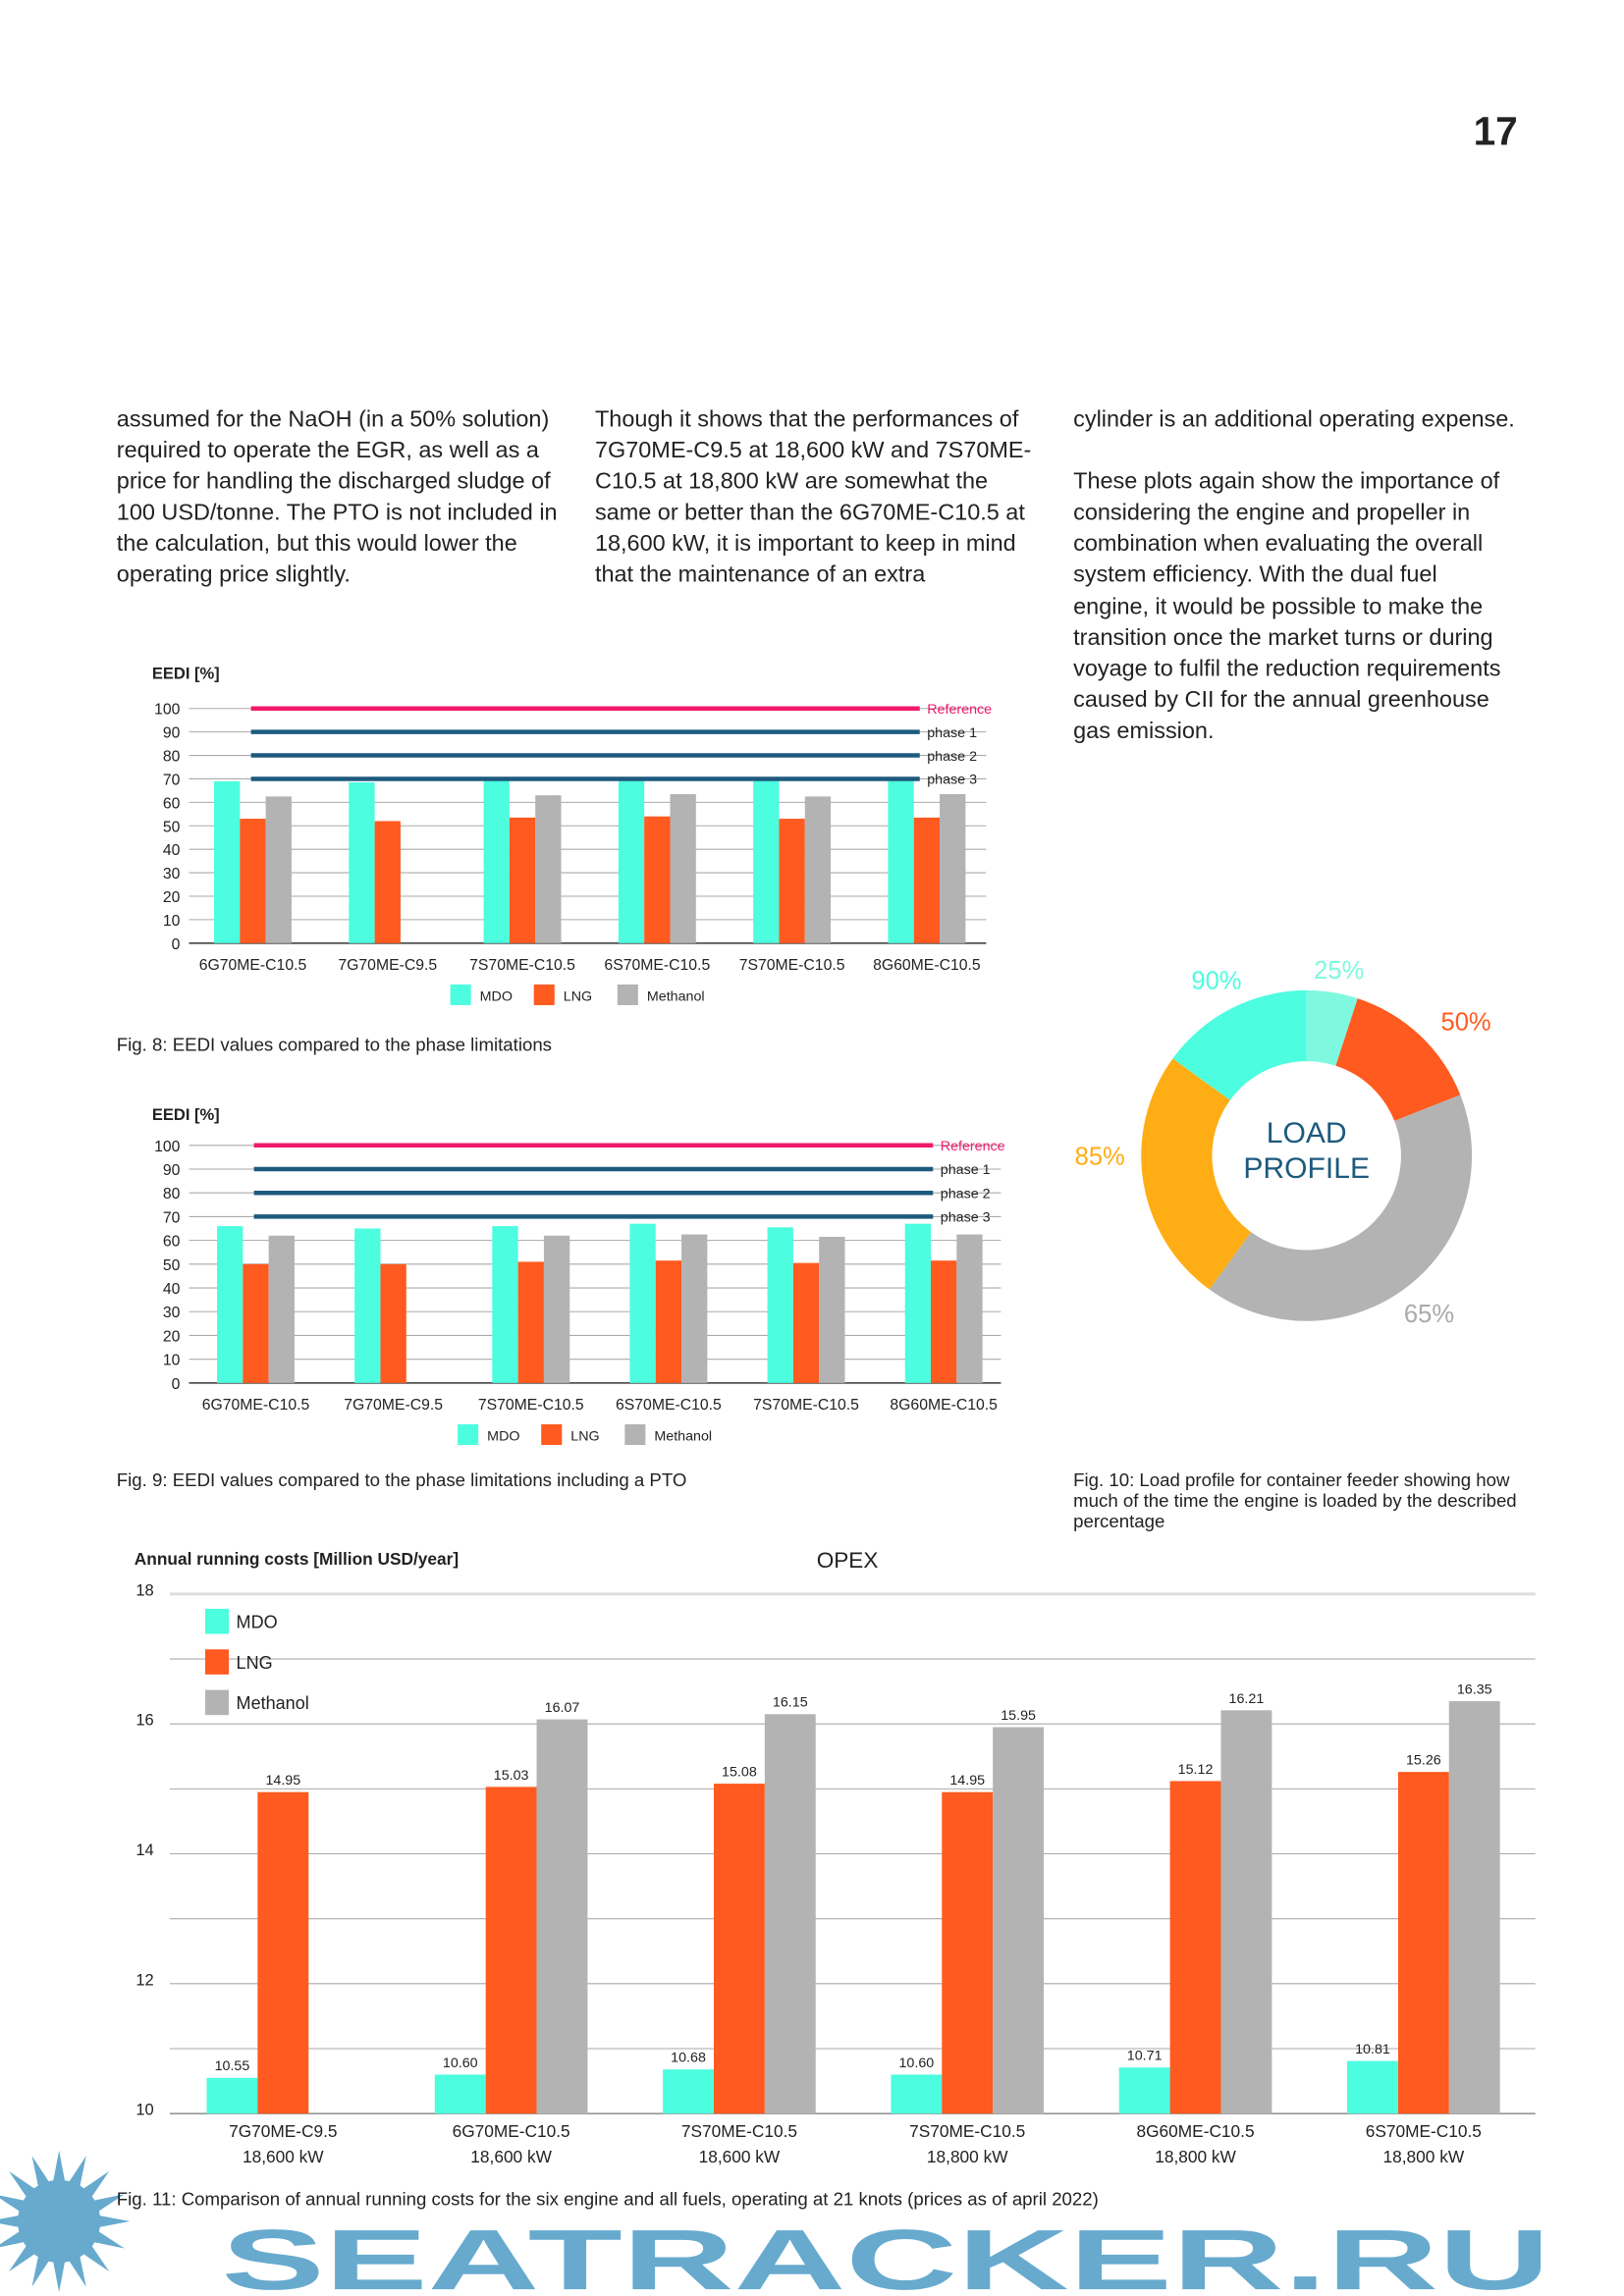 This screenshot has width=1624, height=2296. I want to click on y-axis-title: EEDI [%], so click(186, 674).